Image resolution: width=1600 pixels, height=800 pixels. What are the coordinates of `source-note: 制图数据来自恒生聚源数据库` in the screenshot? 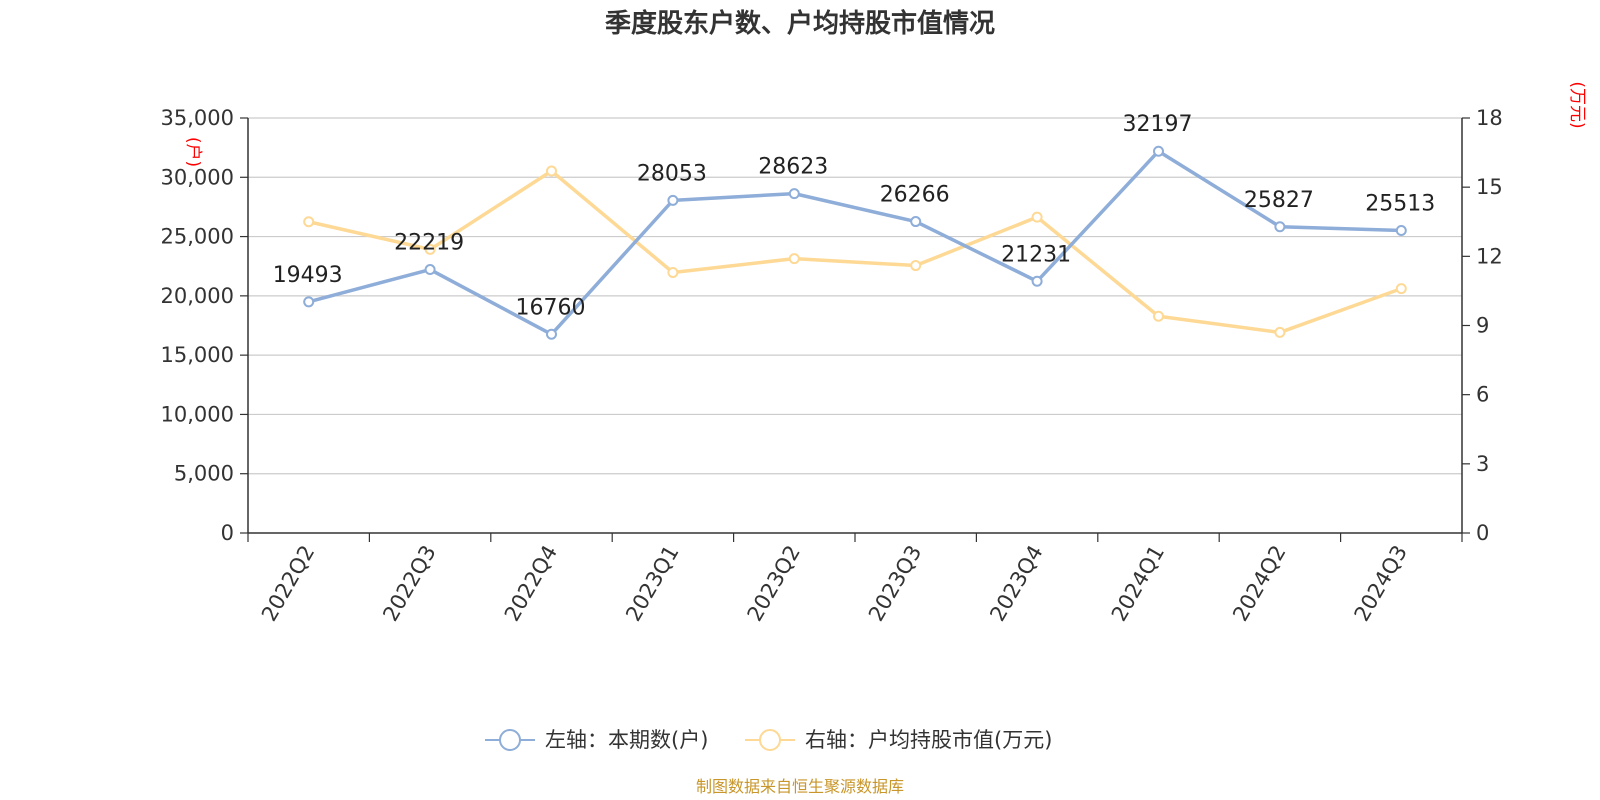 It's located at (800, 786).